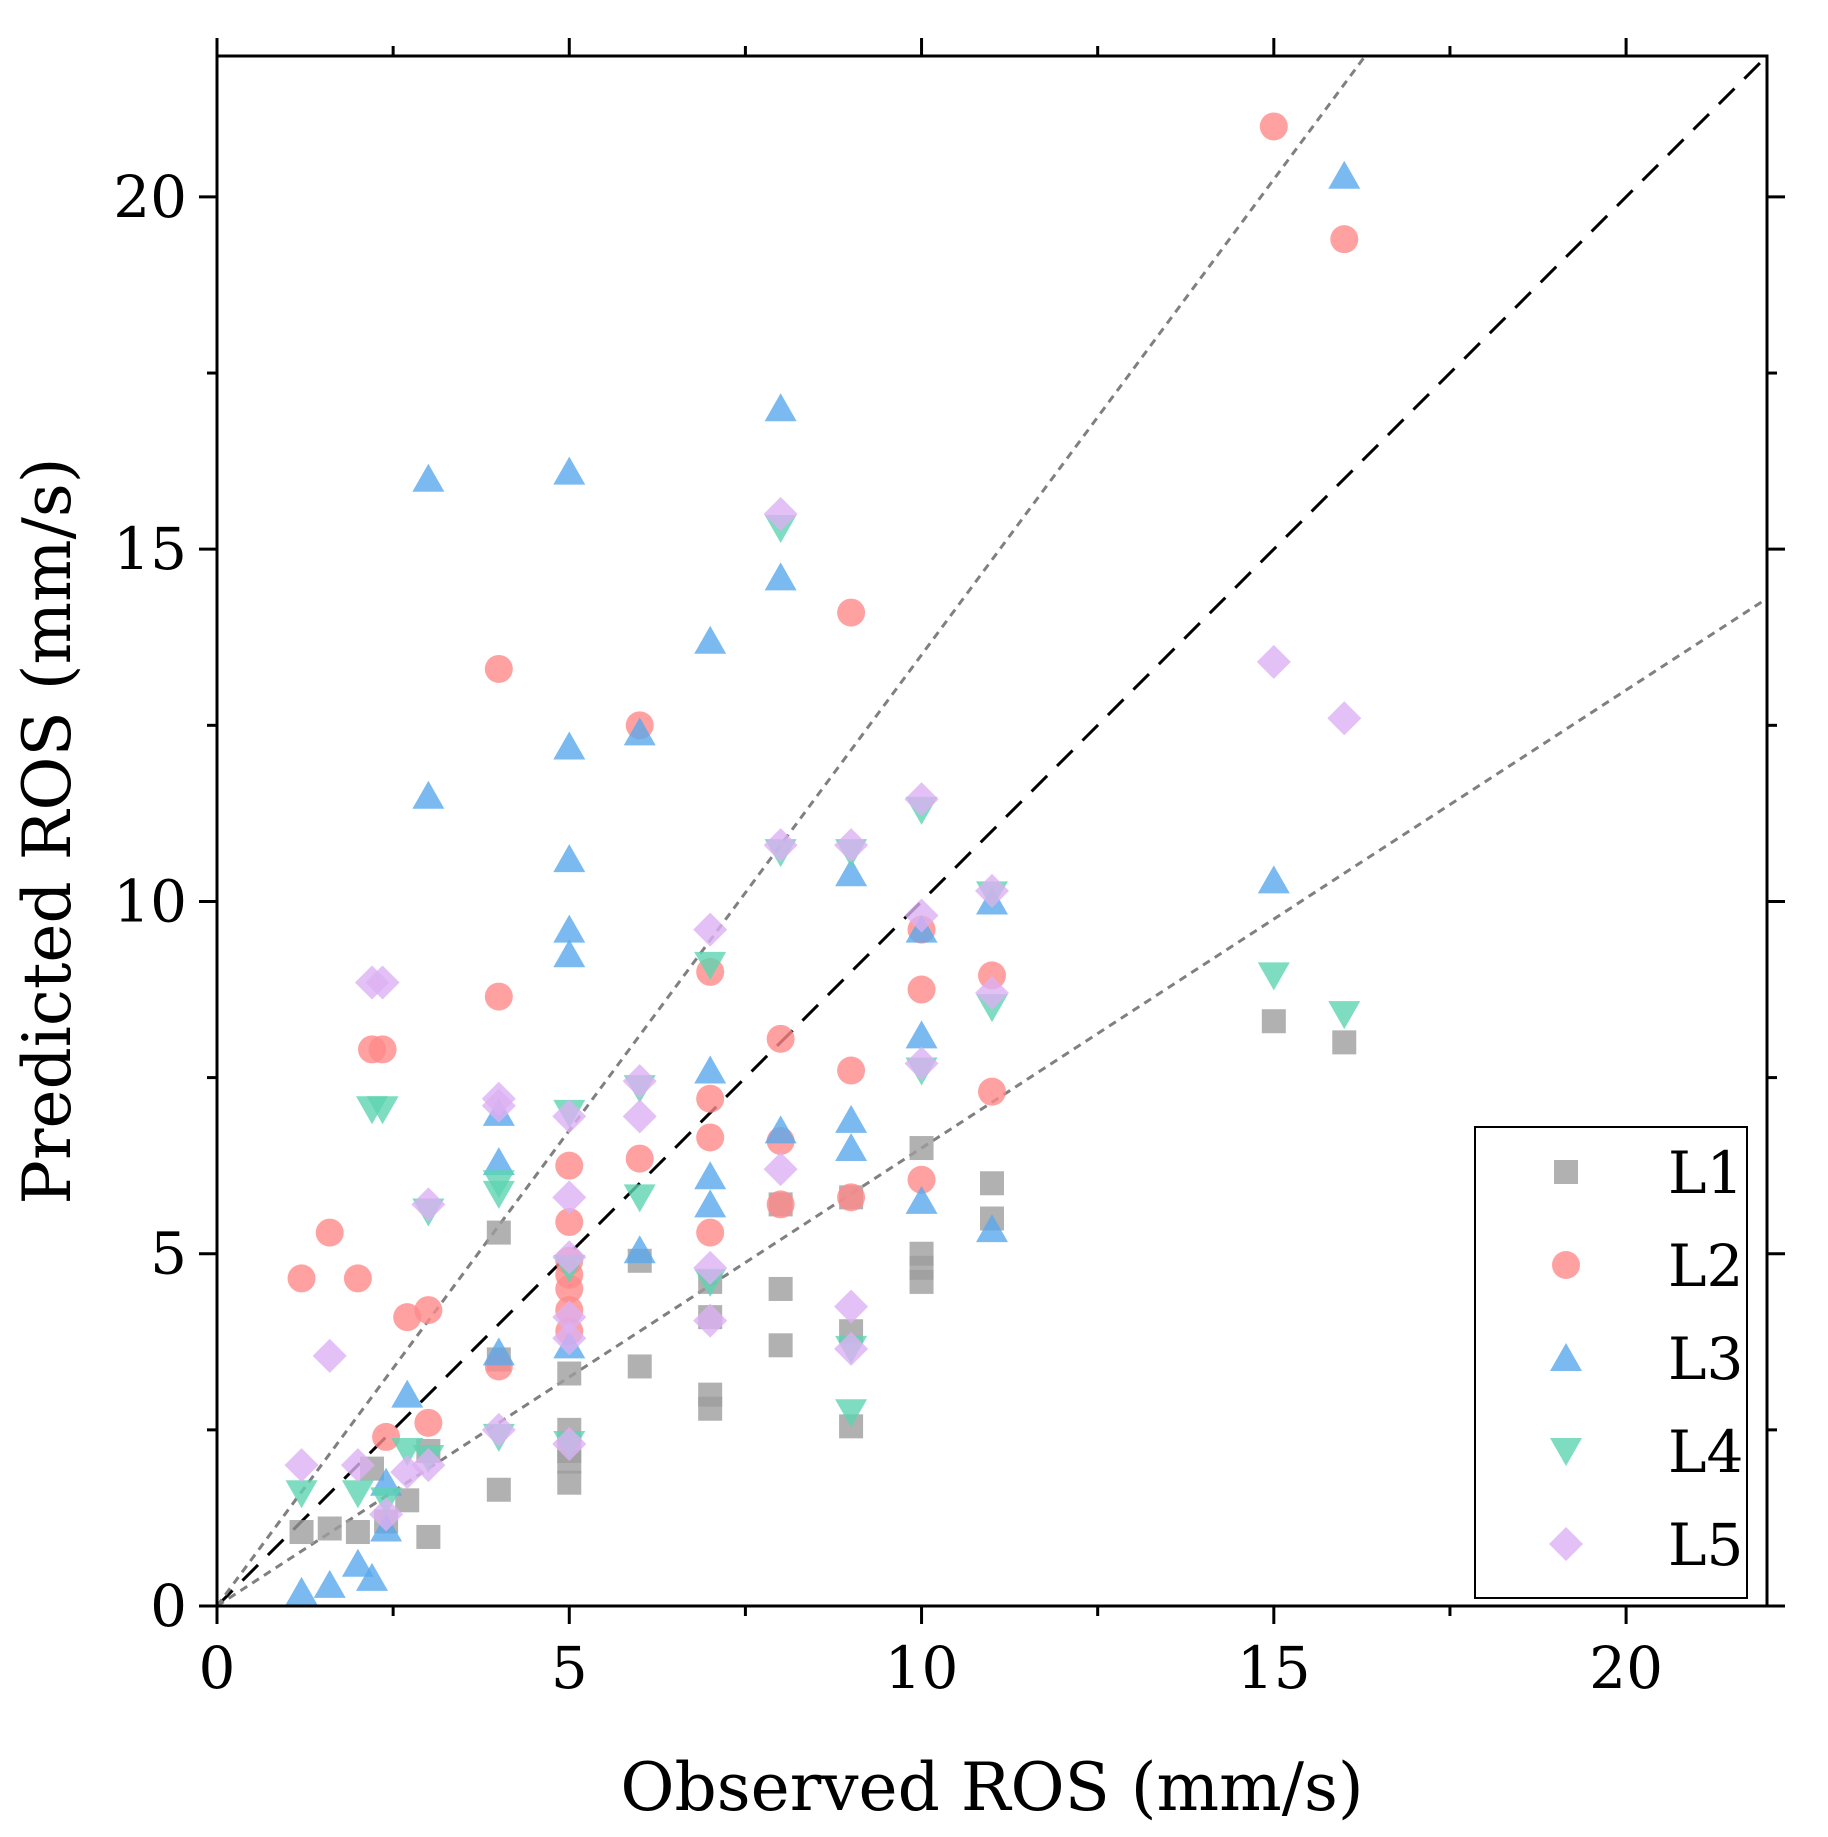  Describe the element at coordinates (1566, 1357) in the screenshot. I see `legend-marker-l3` at that location.